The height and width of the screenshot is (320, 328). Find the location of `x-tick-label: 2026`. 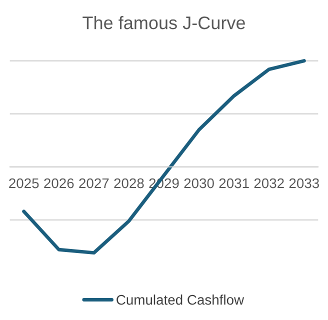

x-tick-label: 2026 is located at coordinates (59, 183).